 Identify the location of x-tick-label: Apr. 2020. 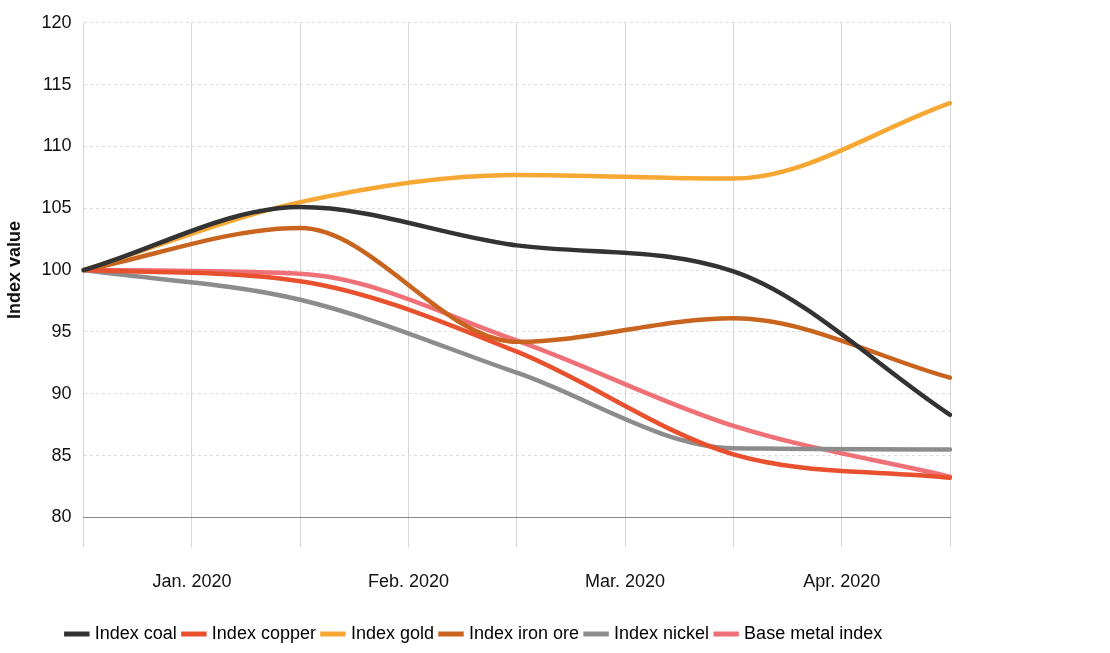
(842, 581).